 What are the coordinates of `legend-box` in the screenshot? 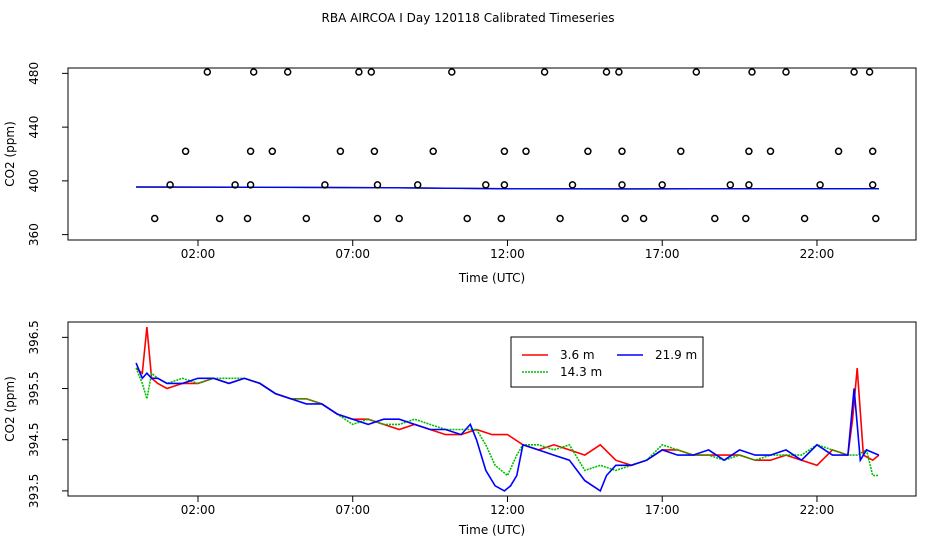 It's located at (607, 362).